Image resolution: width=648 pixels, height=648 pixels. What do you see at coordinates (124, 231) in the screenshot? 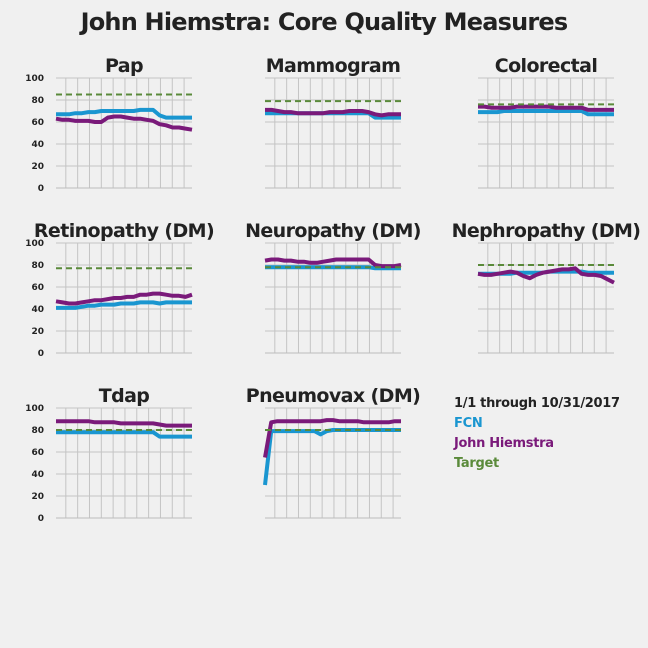
I see `chart-title: Retinopathy (DM)` at bounding box center [124, 231].